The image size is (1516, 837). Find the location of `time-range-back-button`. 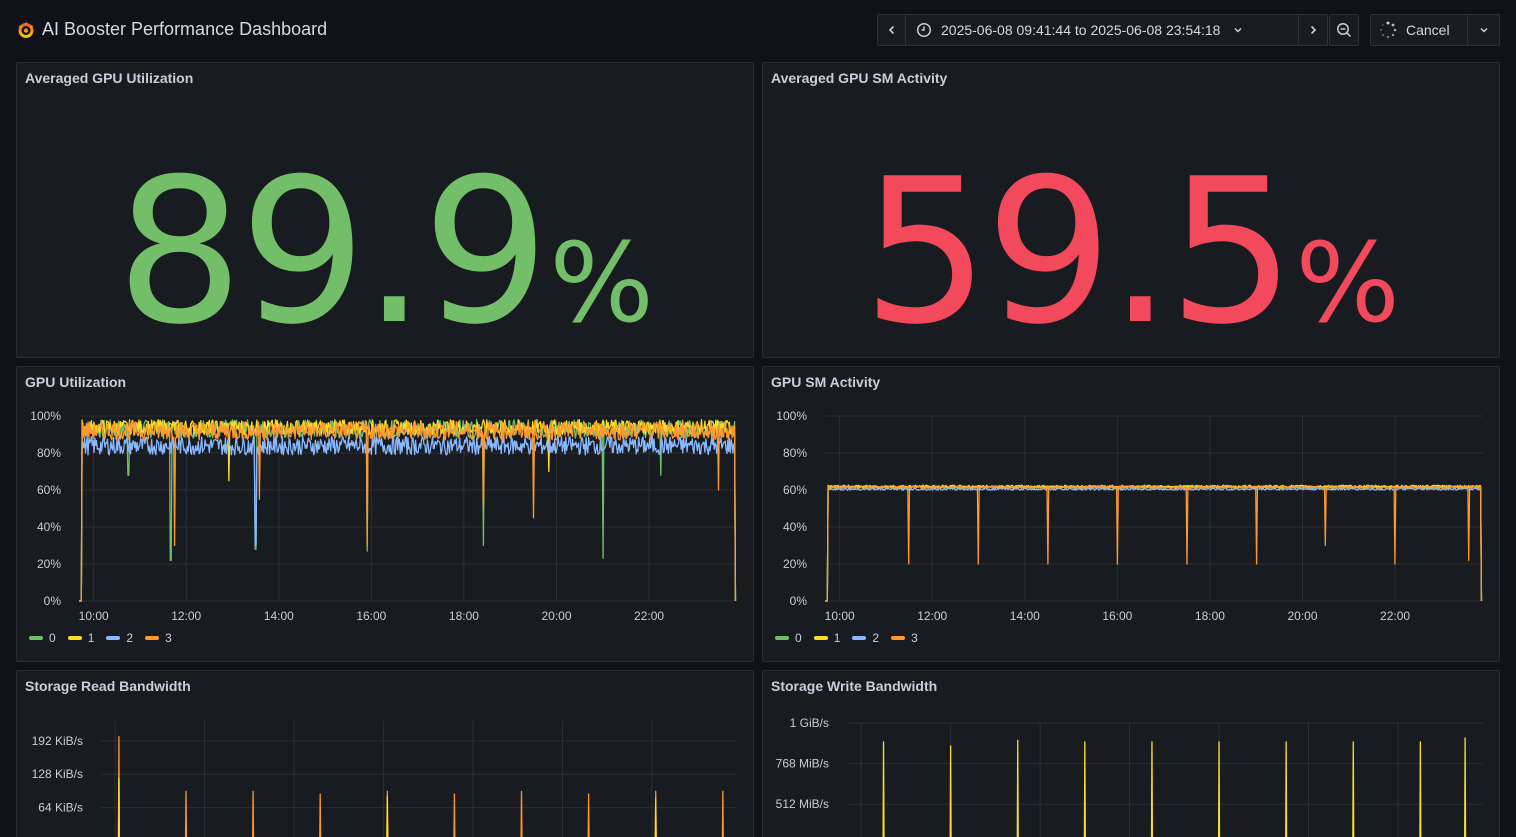

time-range-back-button is located at coordinates (891, 30).